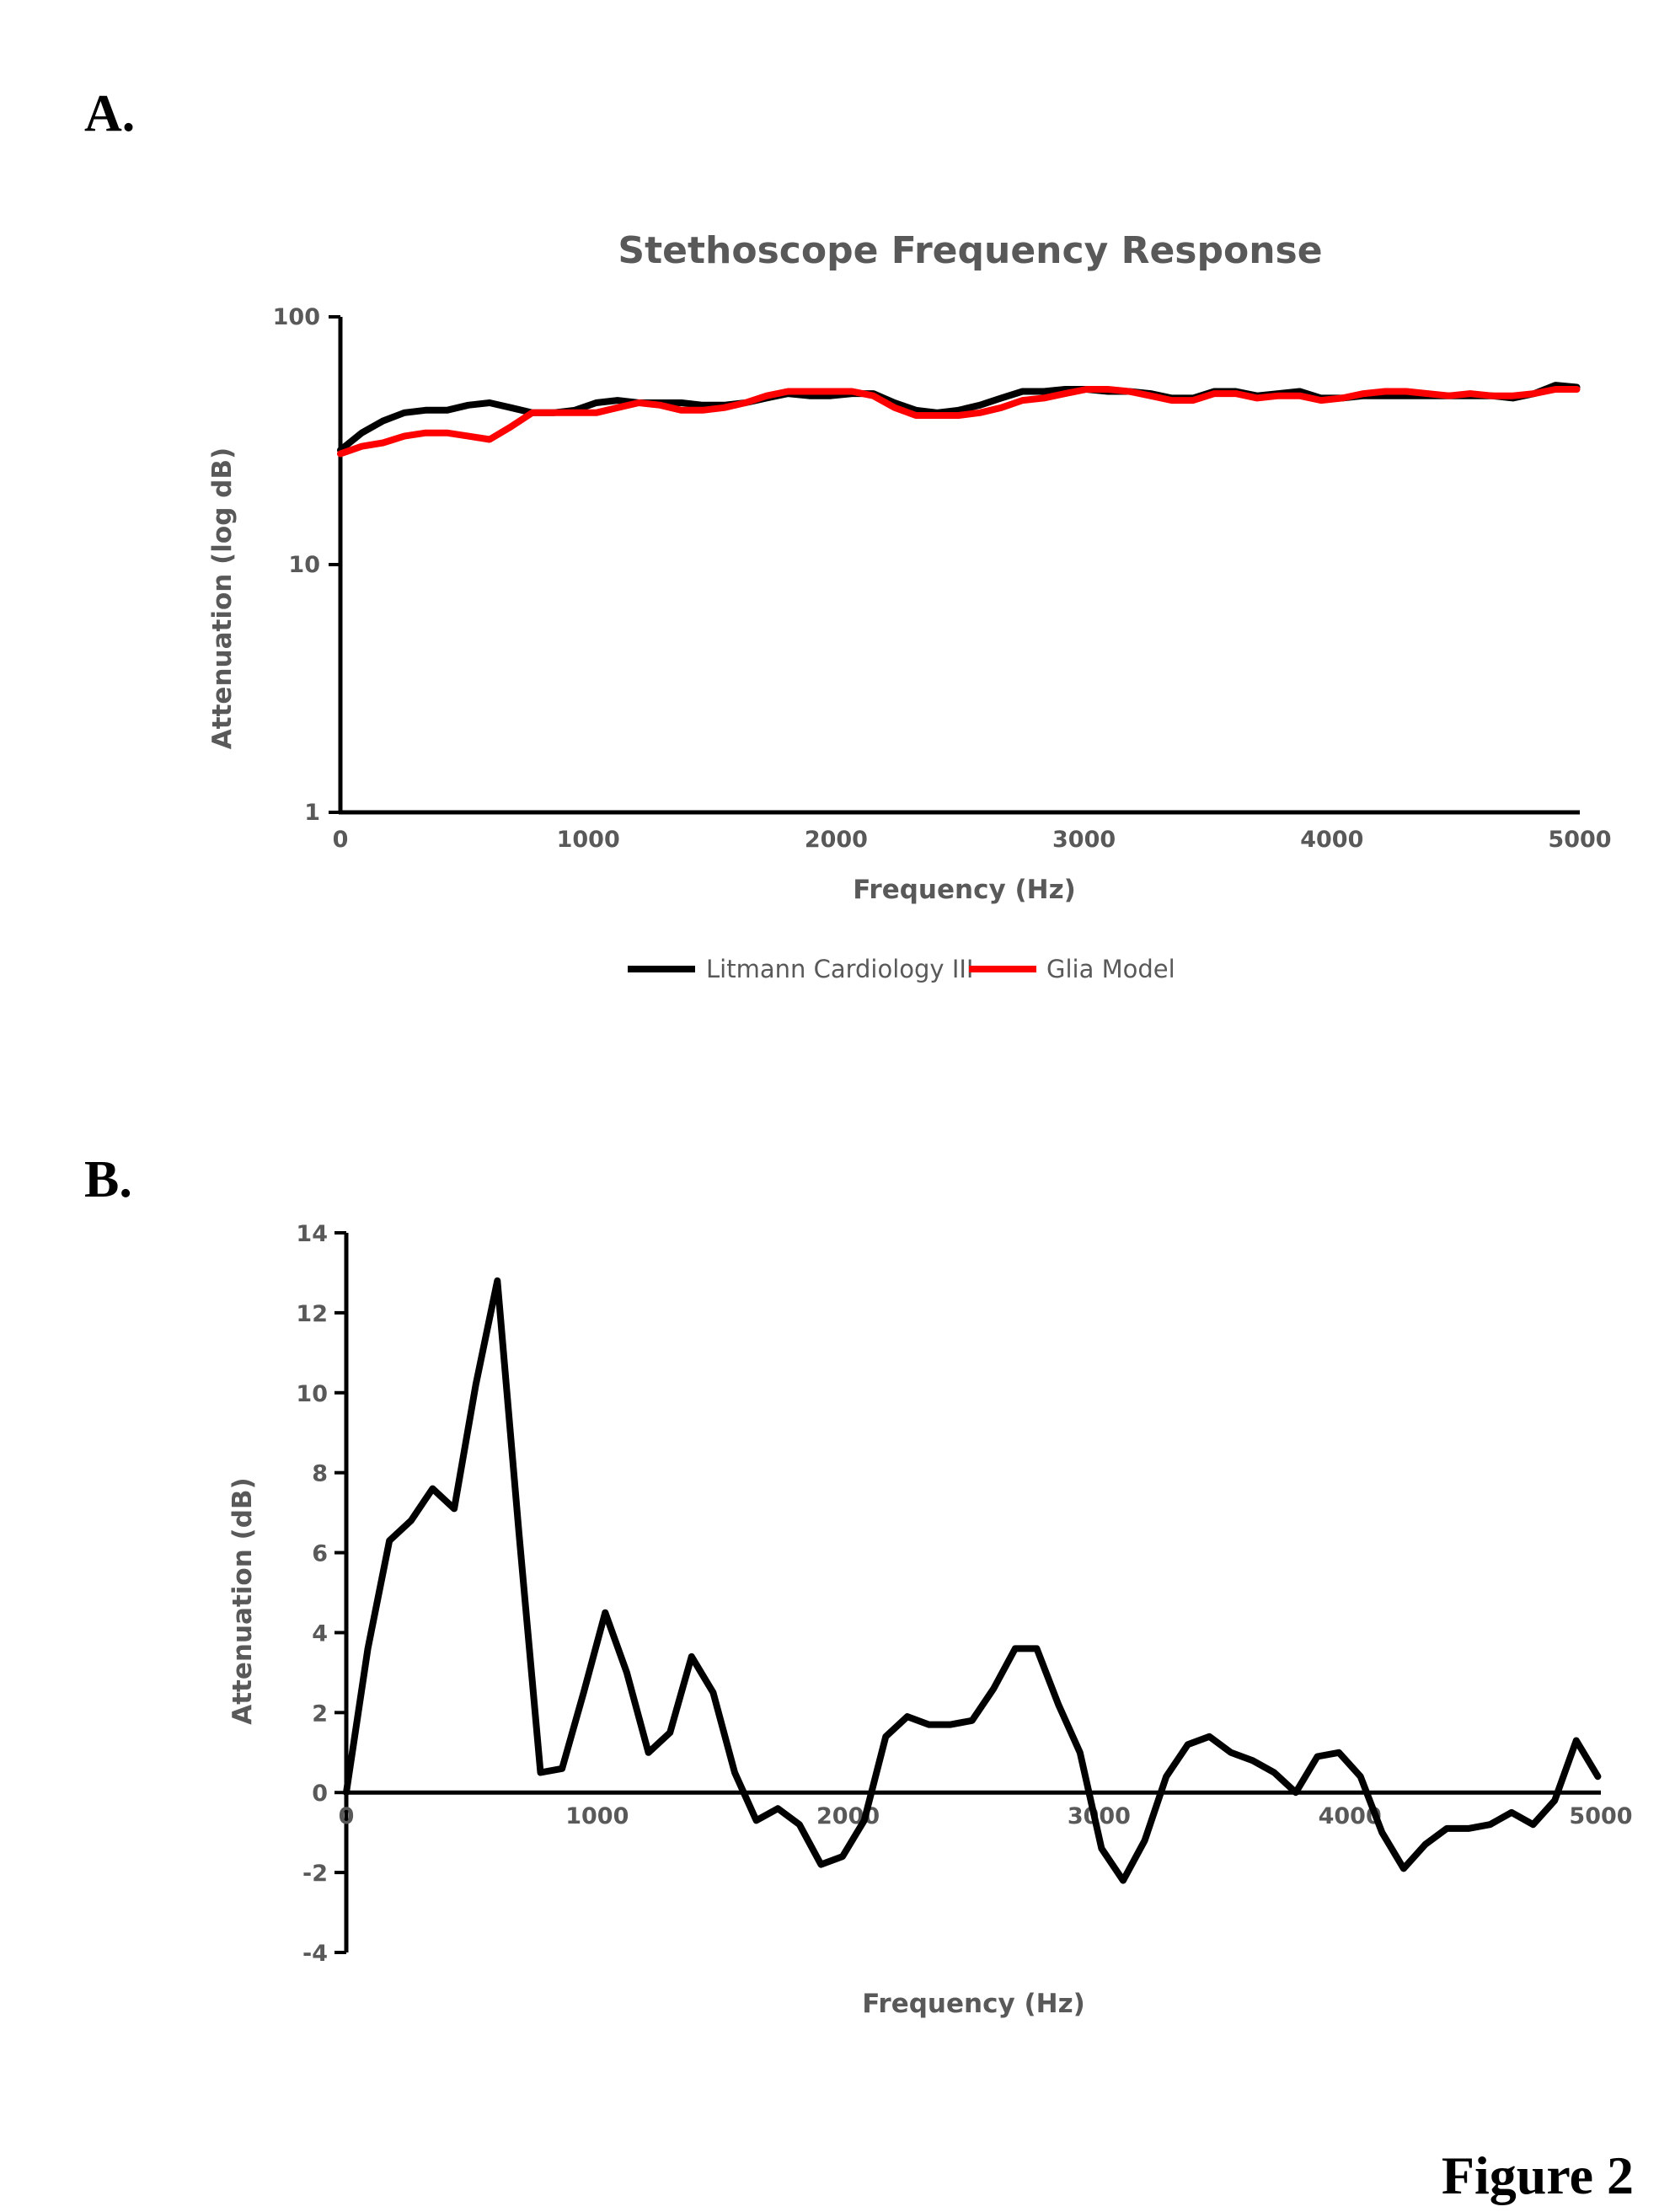  What do you see at coordinates (320, 1634) in the screenshot?
I see `chart-b-y-tick-label: 4` at bounding box center [320, 1634].